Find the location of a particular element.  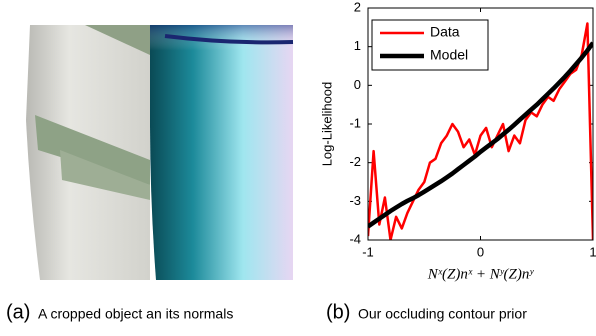

legend-label: Data is located at coordinates (445, 32).